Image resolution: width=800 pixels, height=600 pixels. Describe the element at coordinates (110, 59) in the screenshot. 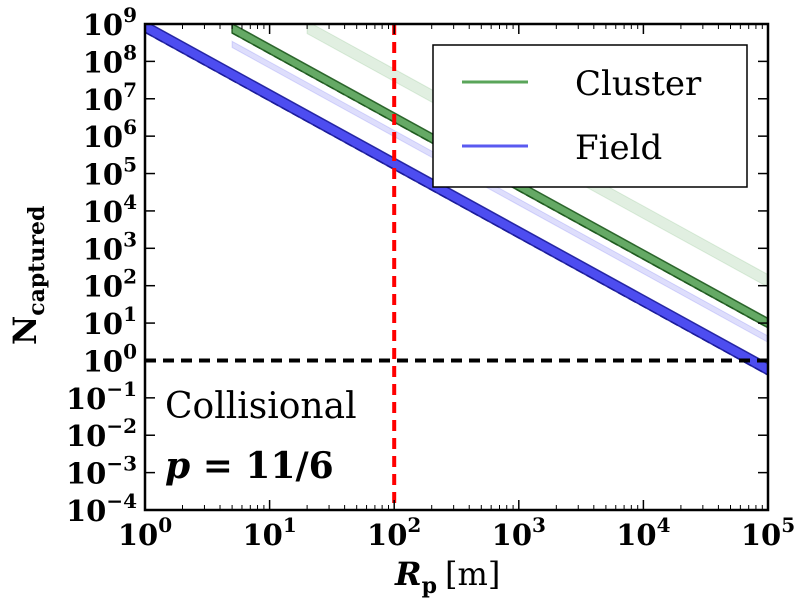

I see `y-tick-label: 10⁸` at that location.